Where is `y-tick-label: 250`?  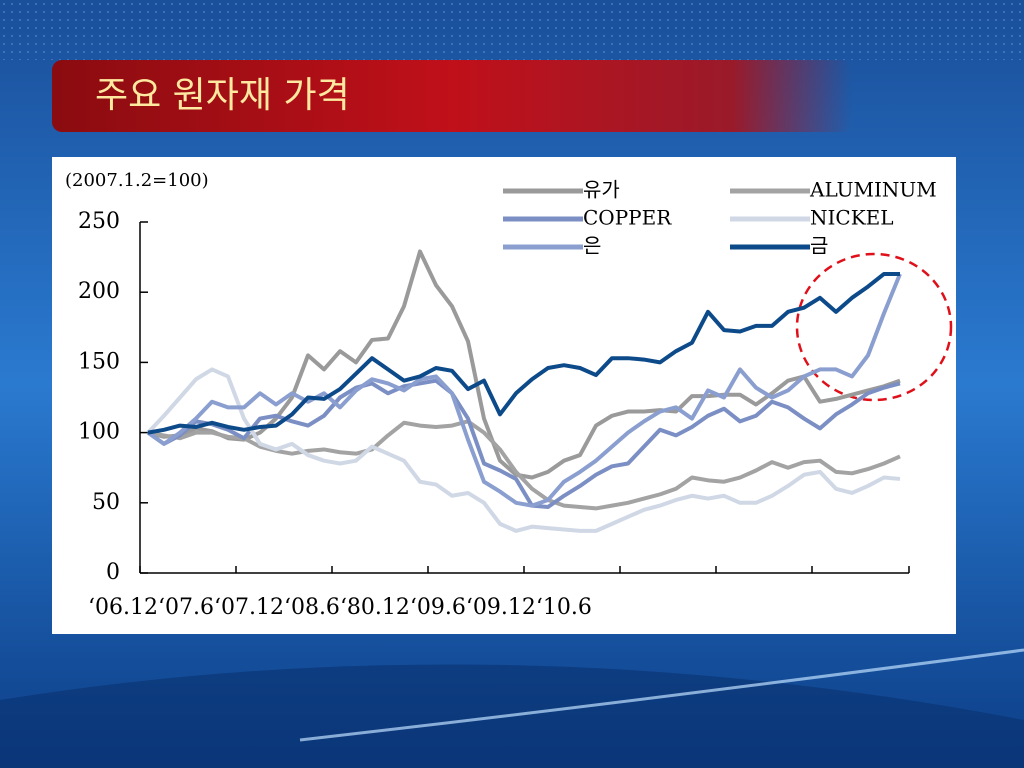
y-tick-label: 250 is located at coordinates (99, 221).